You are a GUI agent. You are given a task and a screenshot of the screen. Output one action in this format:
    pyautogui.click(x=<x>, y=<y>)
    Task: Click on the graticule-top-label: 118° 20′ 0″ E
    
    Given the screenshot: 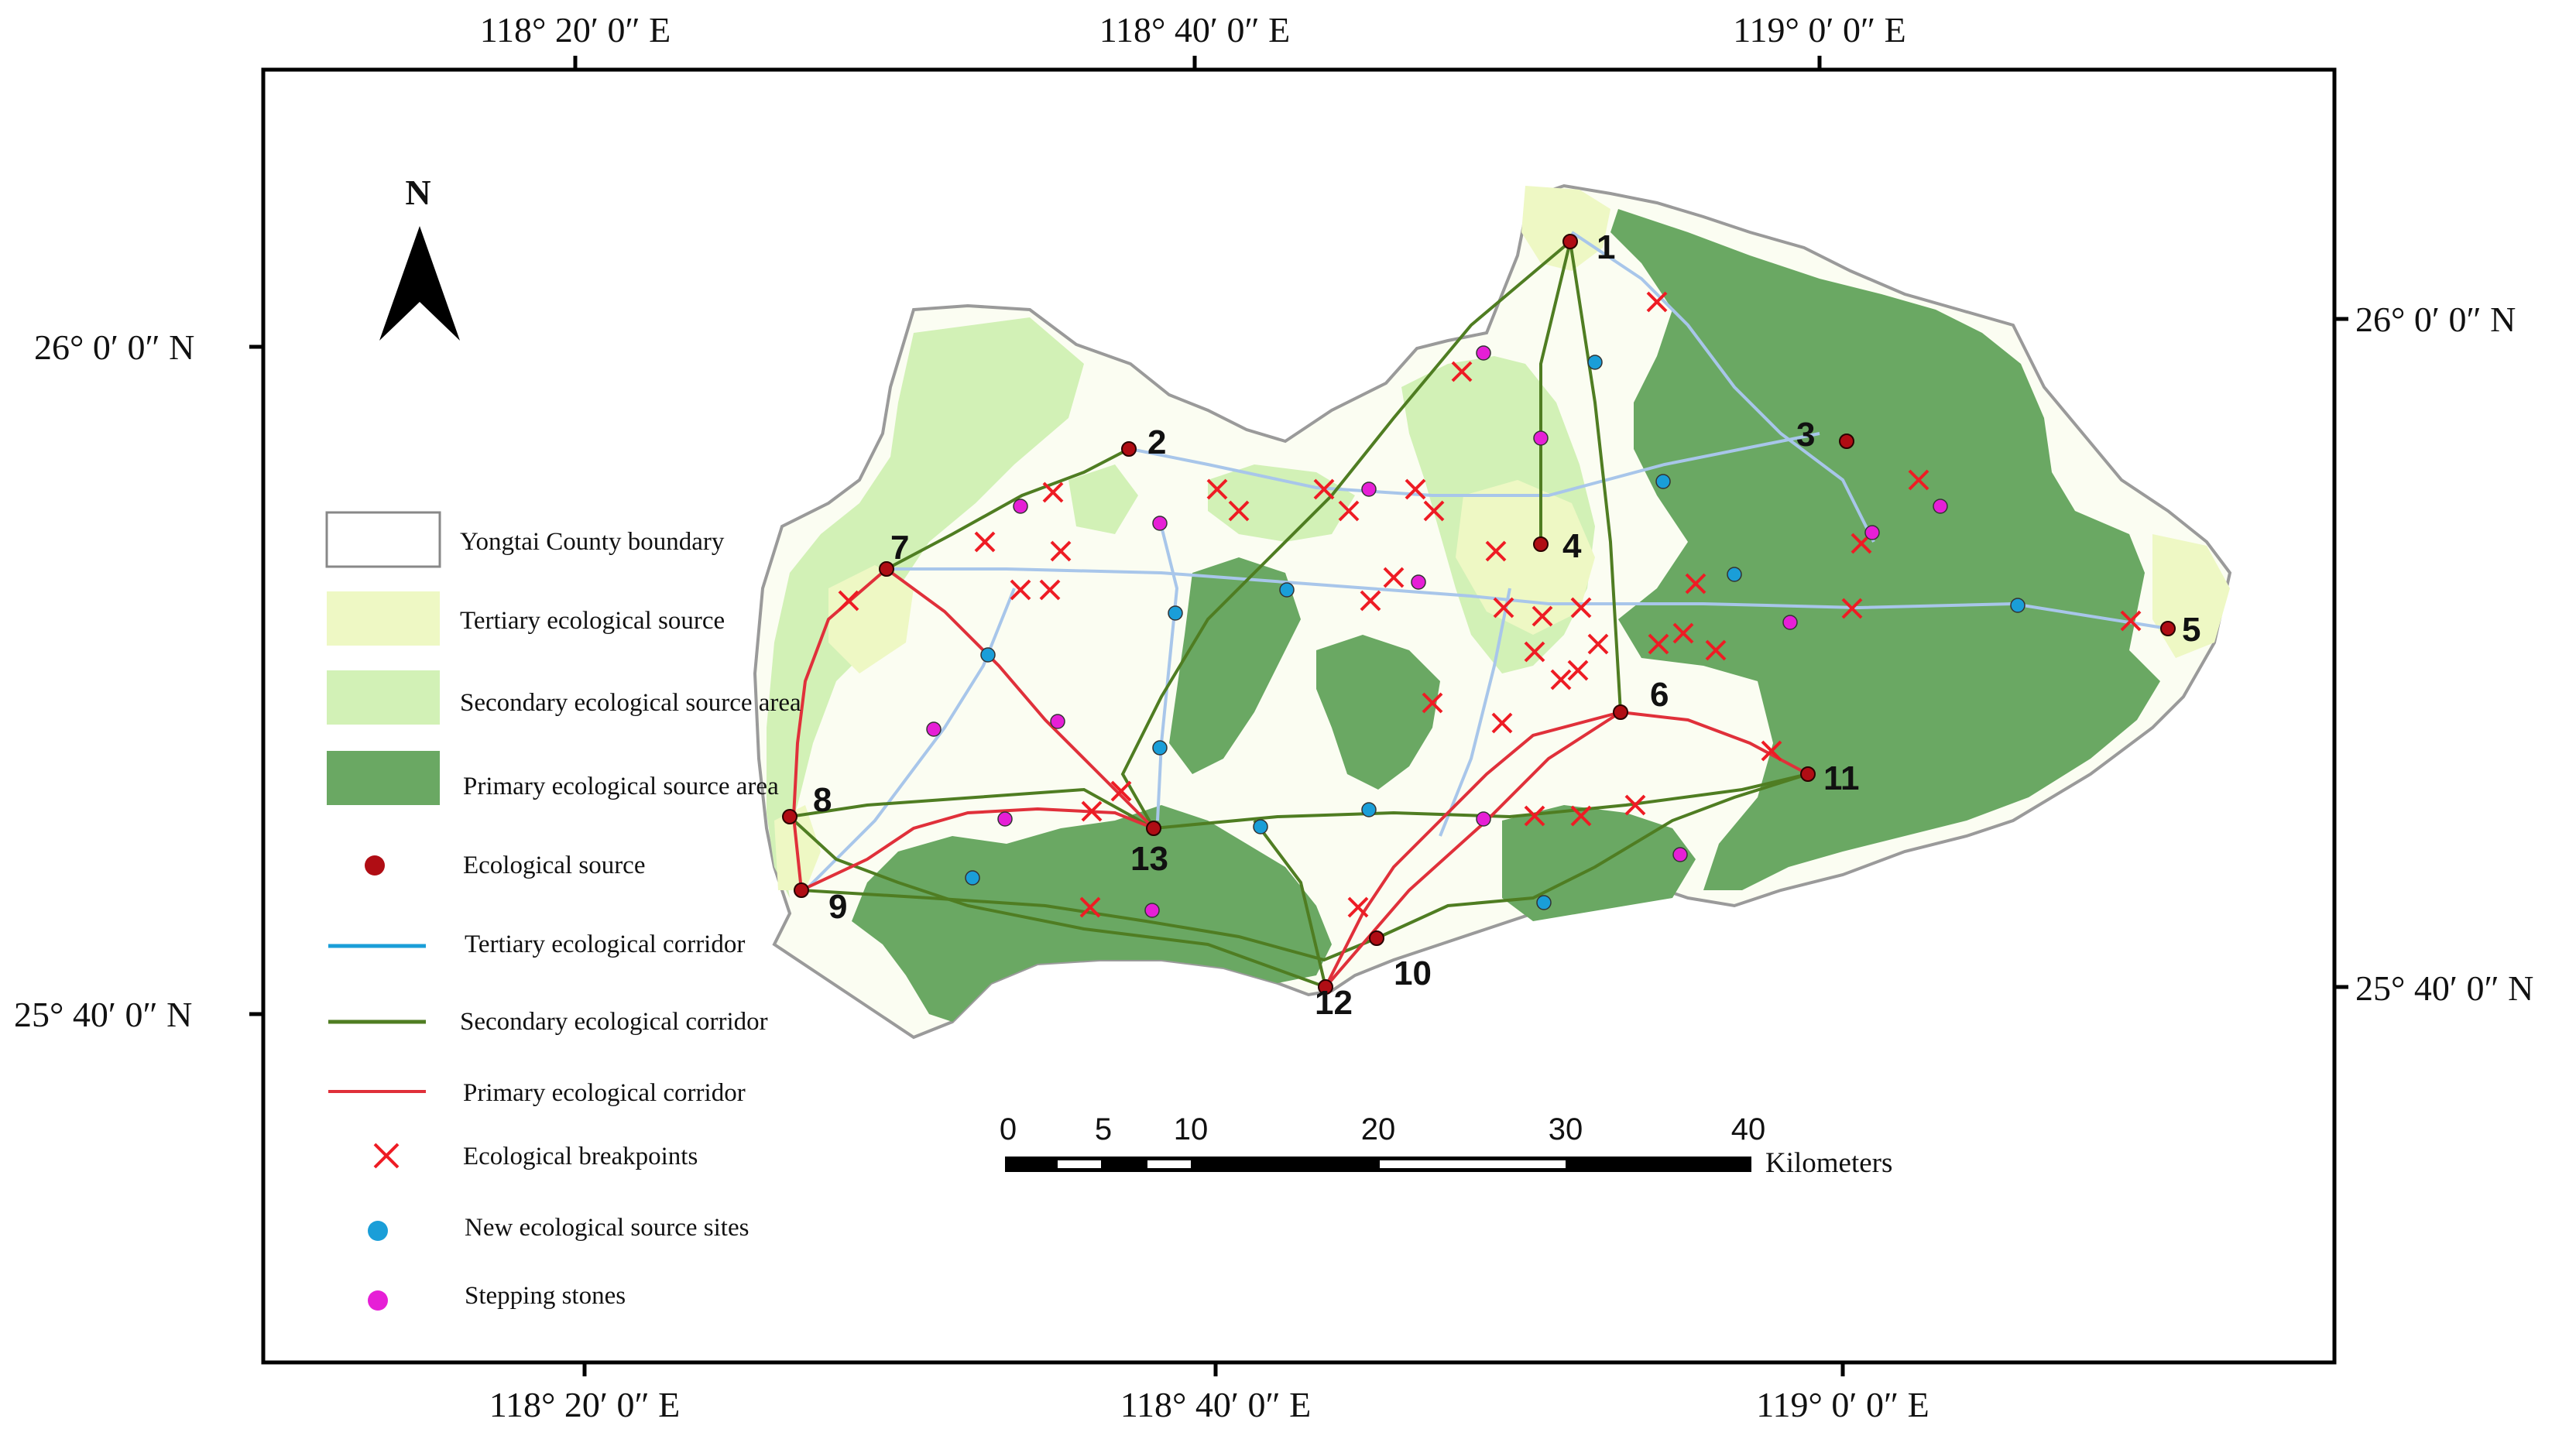 What is the action you would take?
    pyautogui.click(x=575, y=30)
    